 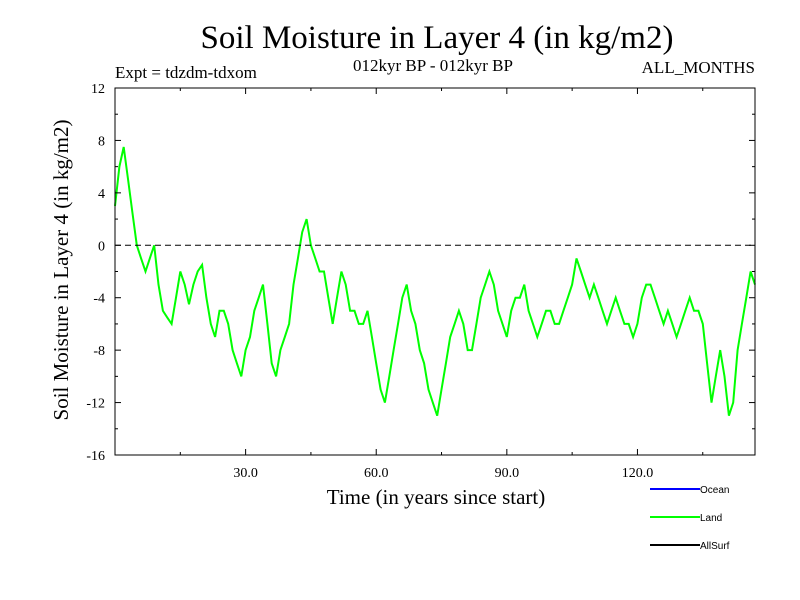 What do you see at coordinates (95, 404) in the screenshot?
I see `y-tick-label: -12` at bounding box center [95, 404].